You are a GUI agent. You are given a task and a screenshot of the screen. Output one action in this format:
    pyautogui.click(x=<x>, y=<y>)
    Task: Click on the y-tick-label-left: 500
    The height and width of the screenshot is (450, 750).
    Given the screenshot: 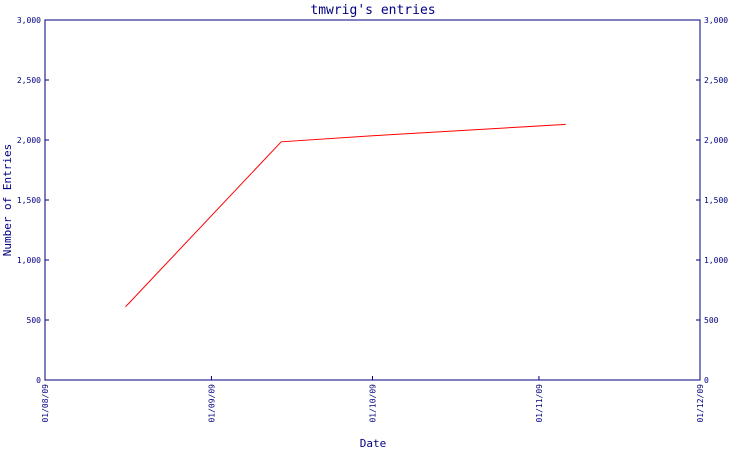 What is the action you would take?
    pyautogui.click(x=34, y=320)
    